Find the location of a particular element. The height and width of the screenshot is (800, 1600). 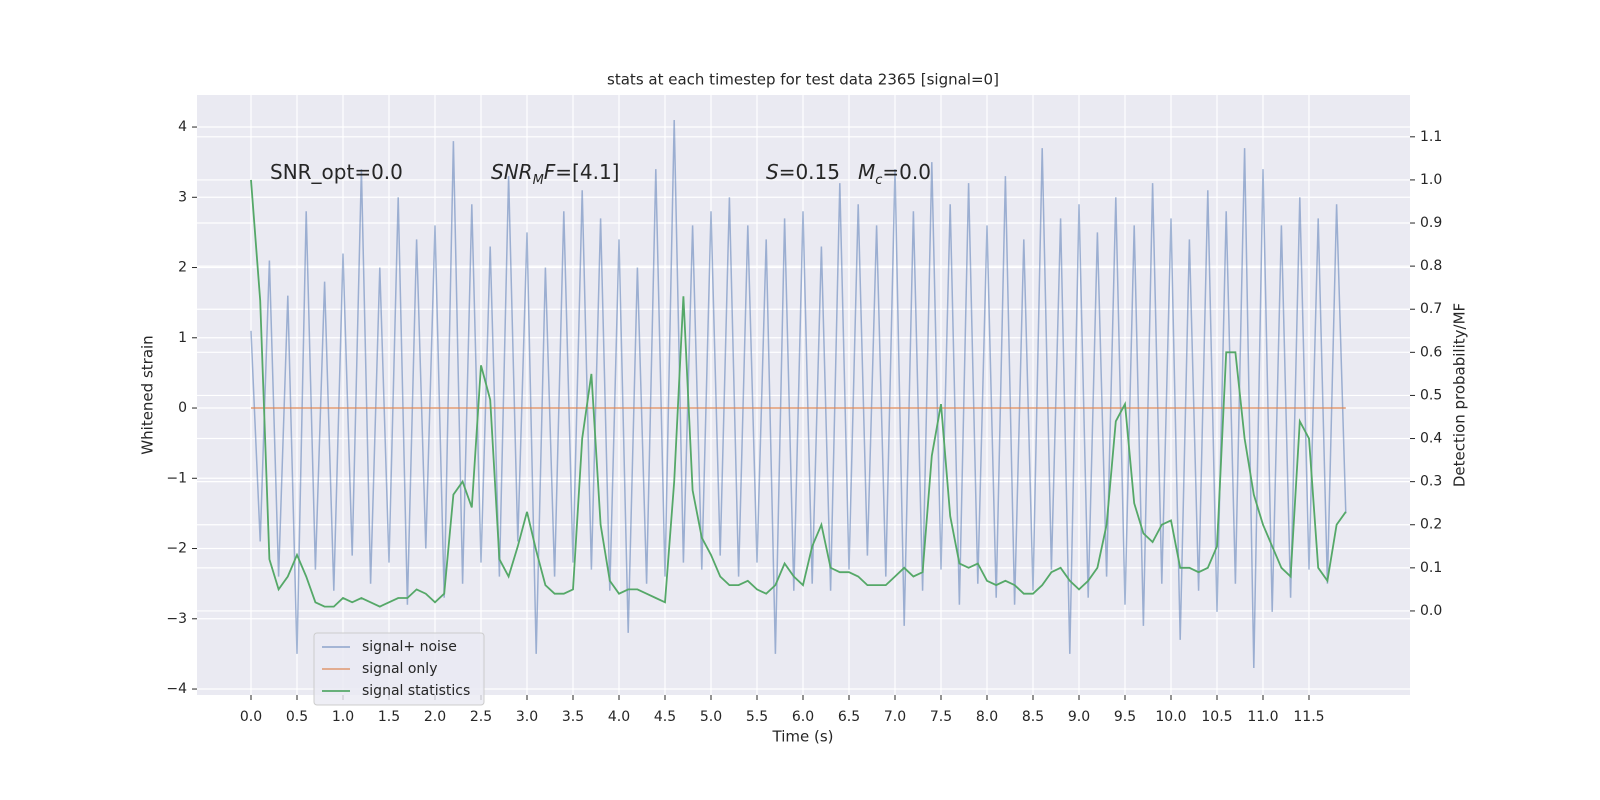

x-tick-label: 5.0 is located at coordinates (711, 717).